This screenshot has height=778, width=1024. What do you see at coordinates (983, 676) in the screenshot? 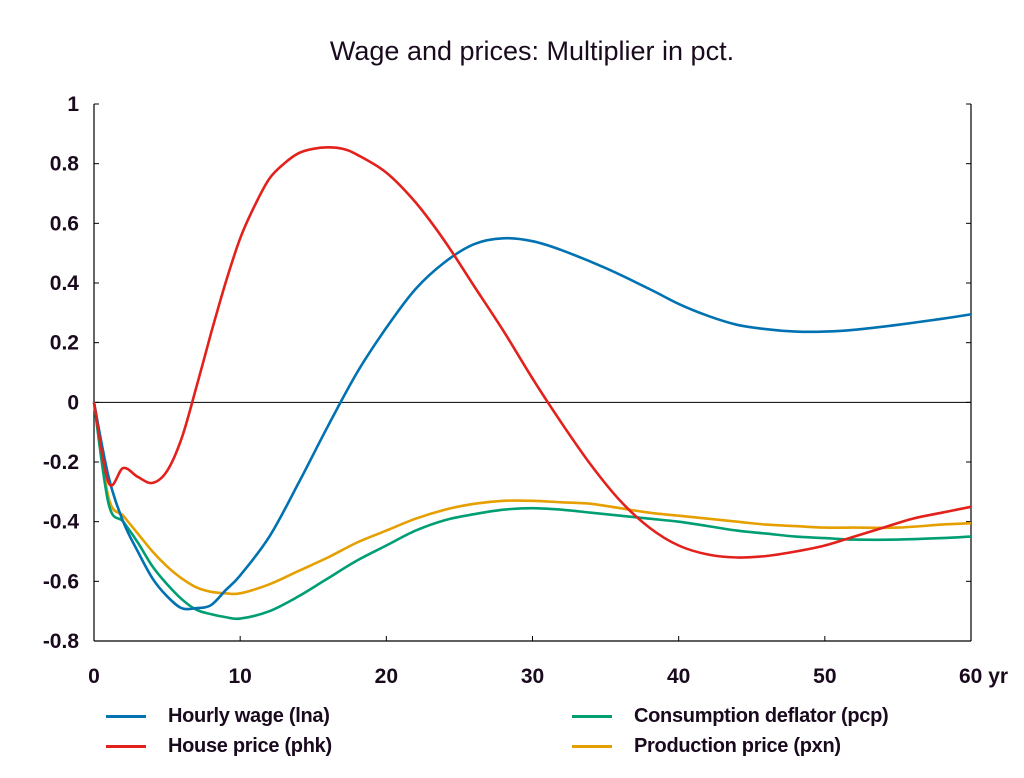
I see `x-tick-label: 60 yr` at bounding box center [983, 676].